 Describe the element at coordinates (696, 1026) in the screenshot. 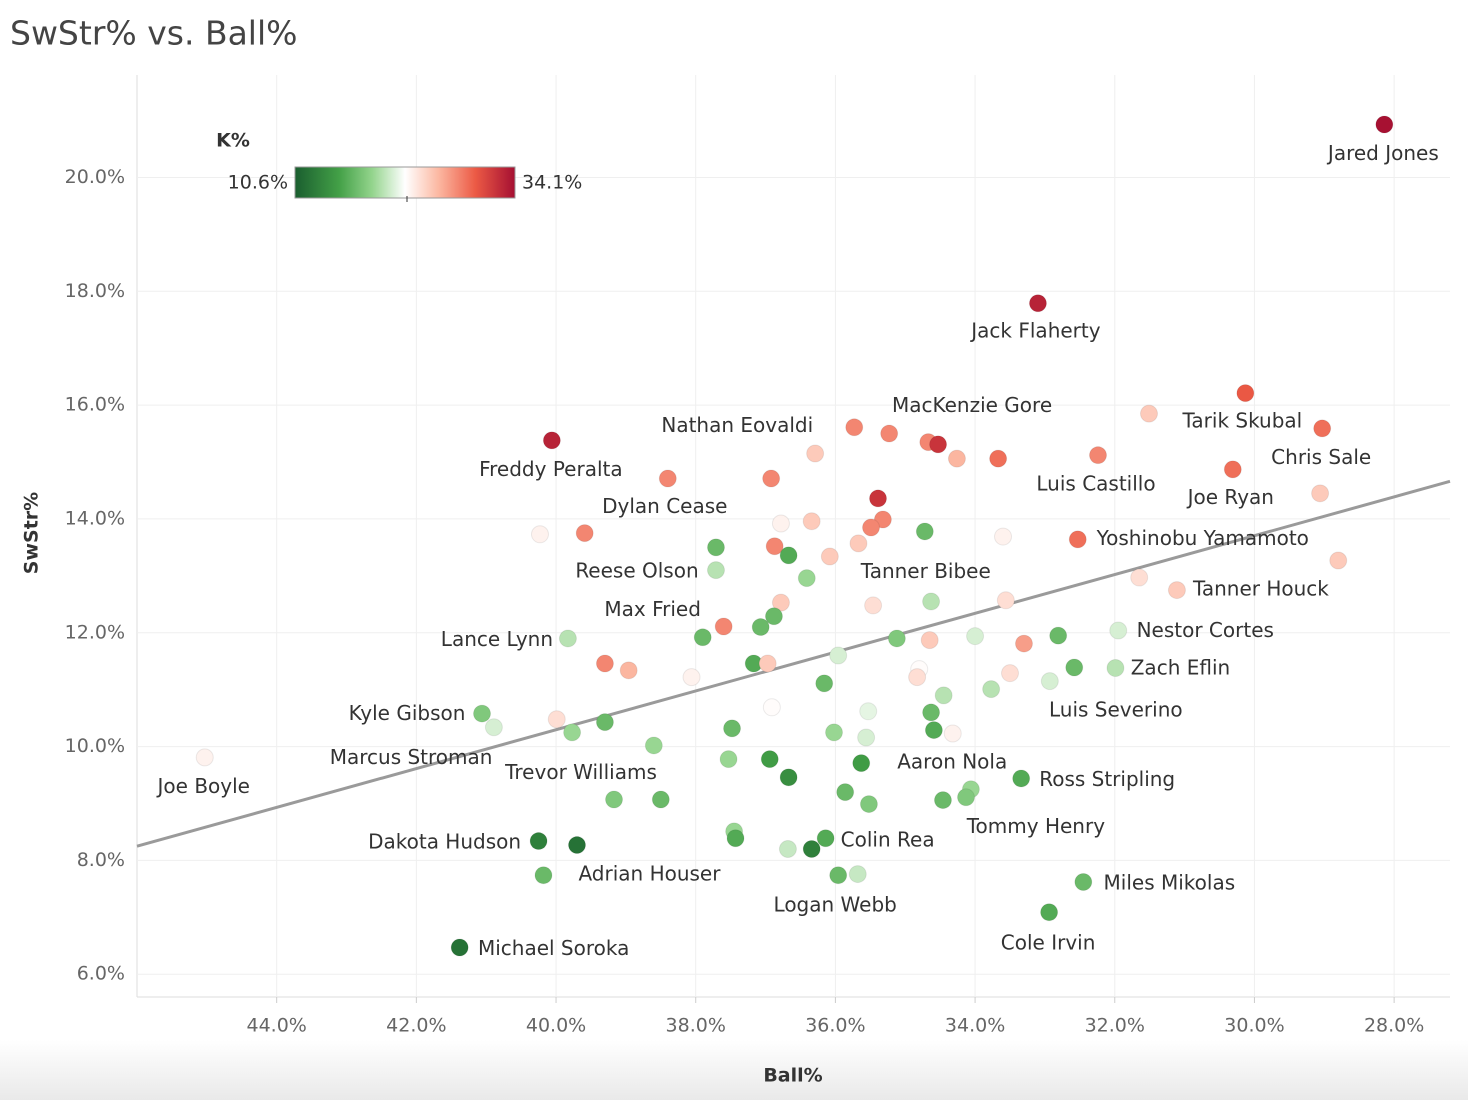

I see `x-tick-label: 38.0%` at that location.